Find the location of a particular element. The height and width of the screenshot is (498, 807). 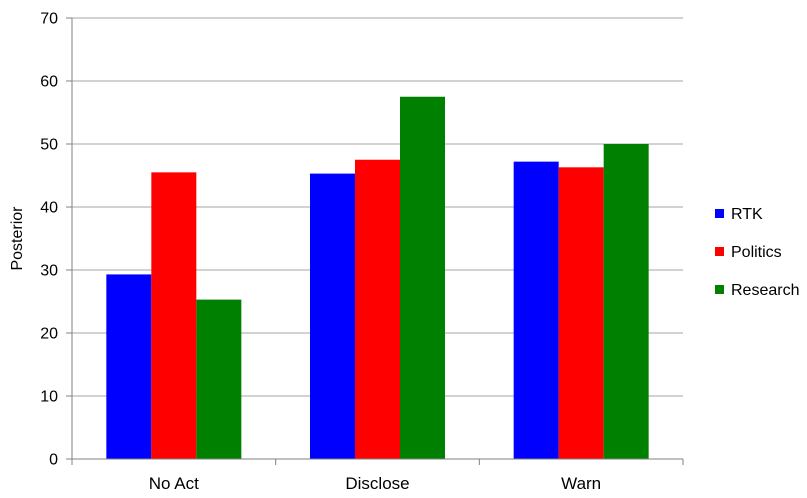

bar-rtk-warn is located at coordinates (536, 310).